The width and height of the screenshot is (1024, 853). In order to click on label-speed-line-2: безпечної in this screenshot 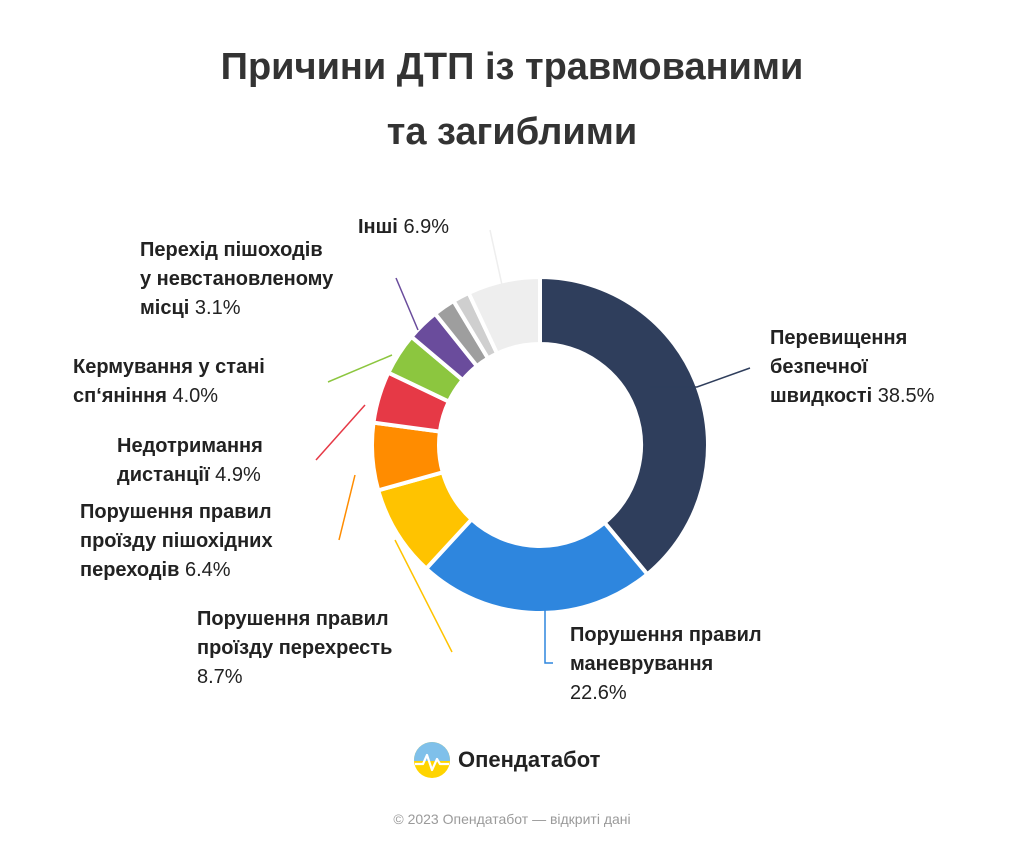, I will do `click(819, 367)`.